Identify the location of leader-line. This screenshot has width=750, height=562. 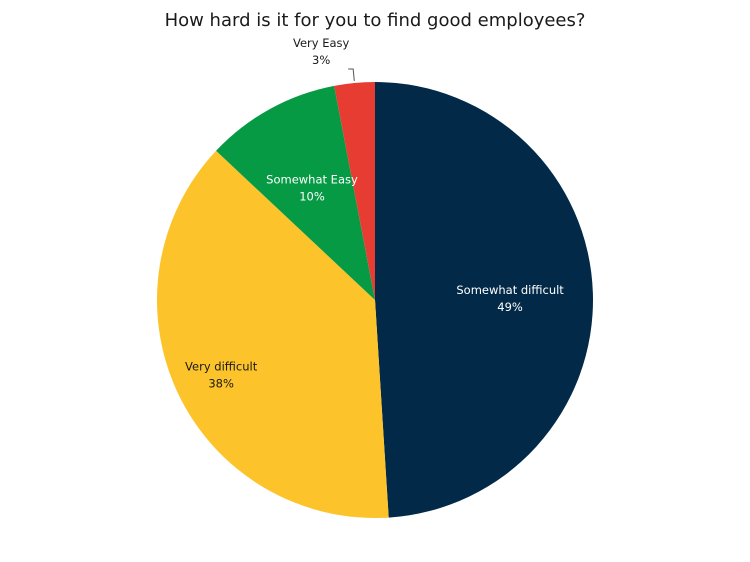
(351, 75).